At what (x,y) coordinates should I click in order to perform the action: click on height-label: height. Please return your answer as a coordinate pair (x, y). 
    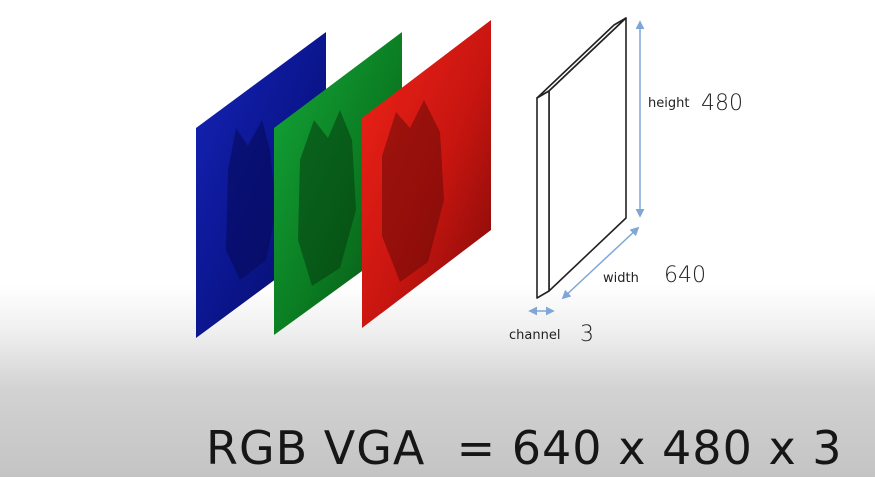
    Looking at the image, I should click on (668, 103).